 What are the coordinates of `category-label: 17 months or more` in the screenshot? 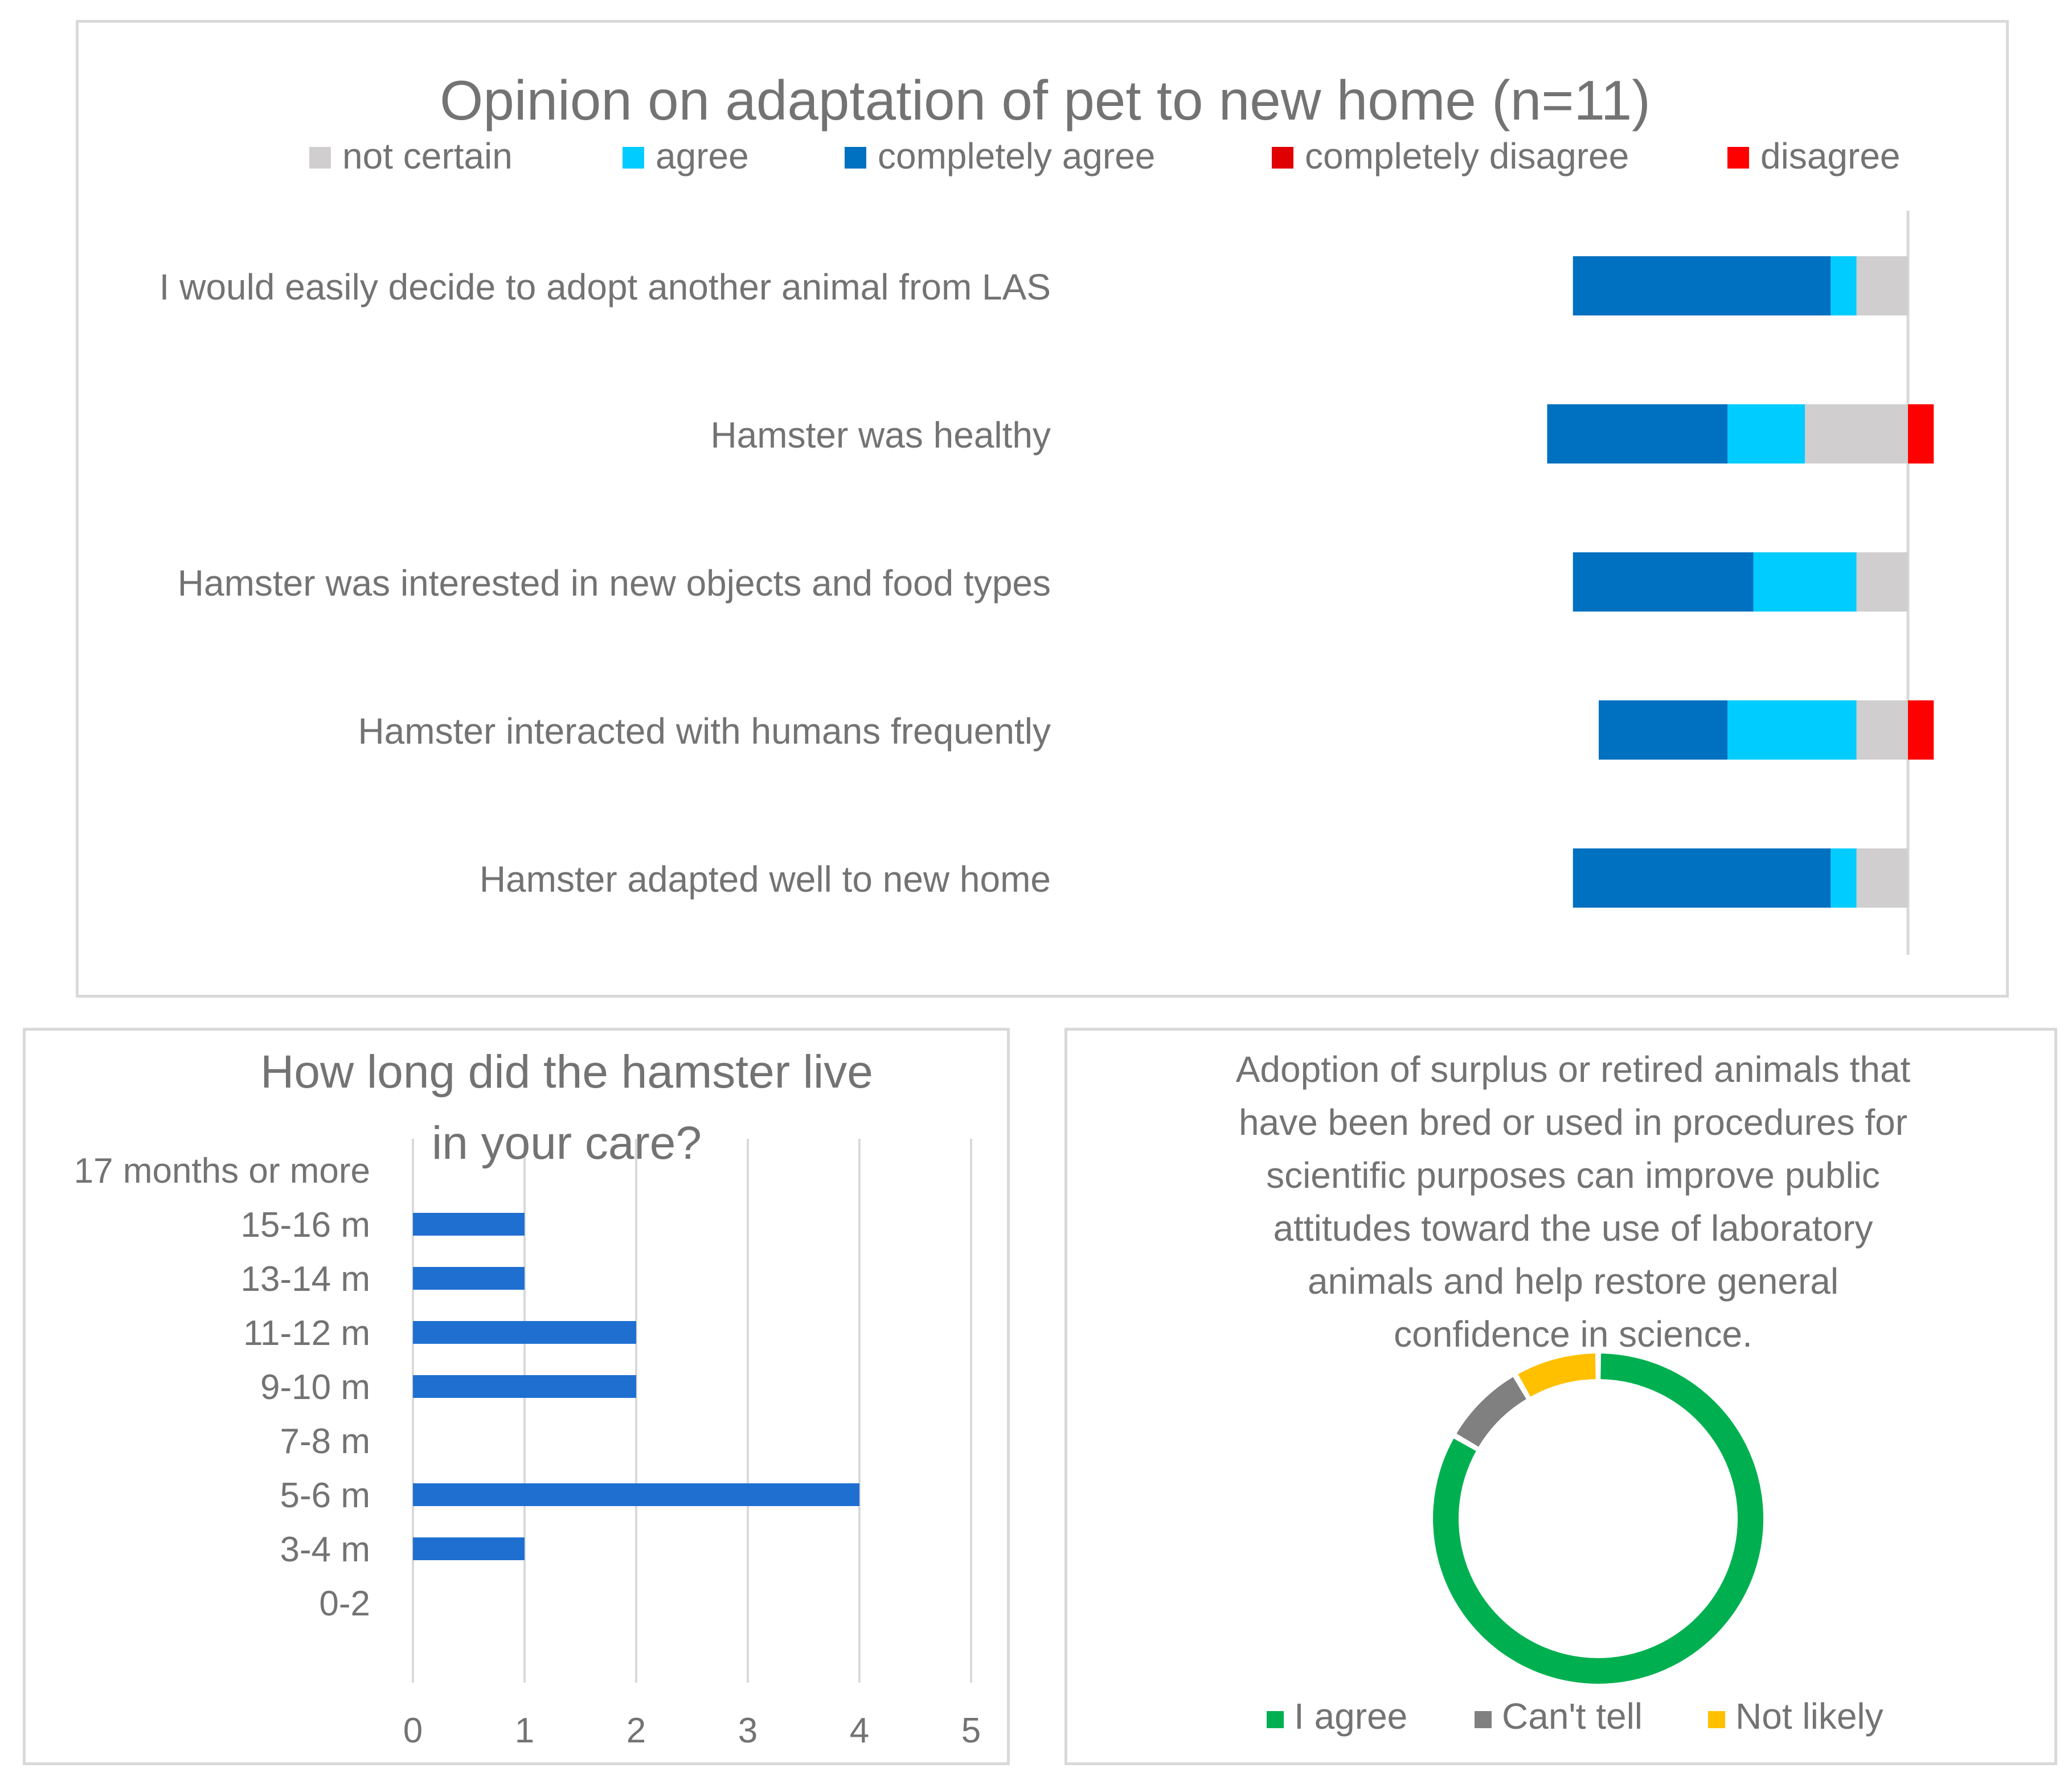 It's located at (222, 1171).